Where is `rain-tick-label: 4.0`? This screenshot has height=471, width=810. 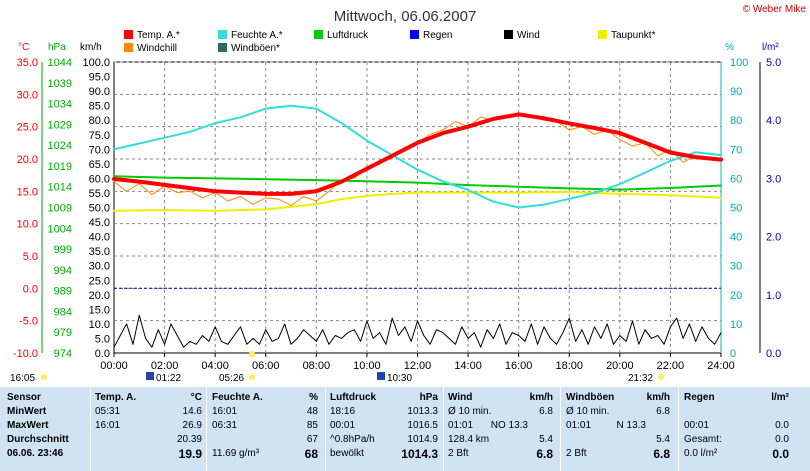
rain-tick-label: 4.0 is located at coordinates (773, 121).